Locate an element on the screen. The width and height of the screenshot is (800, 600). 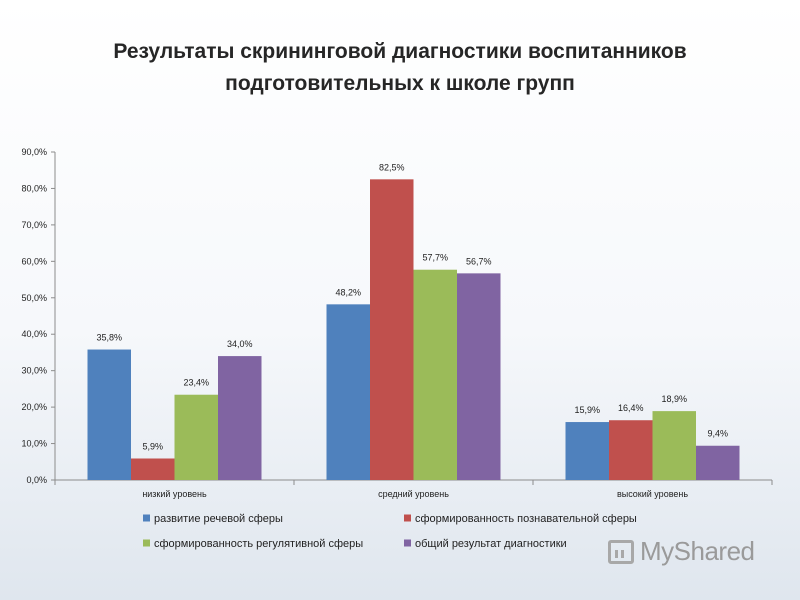
data-label: 48,2% is located at coordinates (348, 292).